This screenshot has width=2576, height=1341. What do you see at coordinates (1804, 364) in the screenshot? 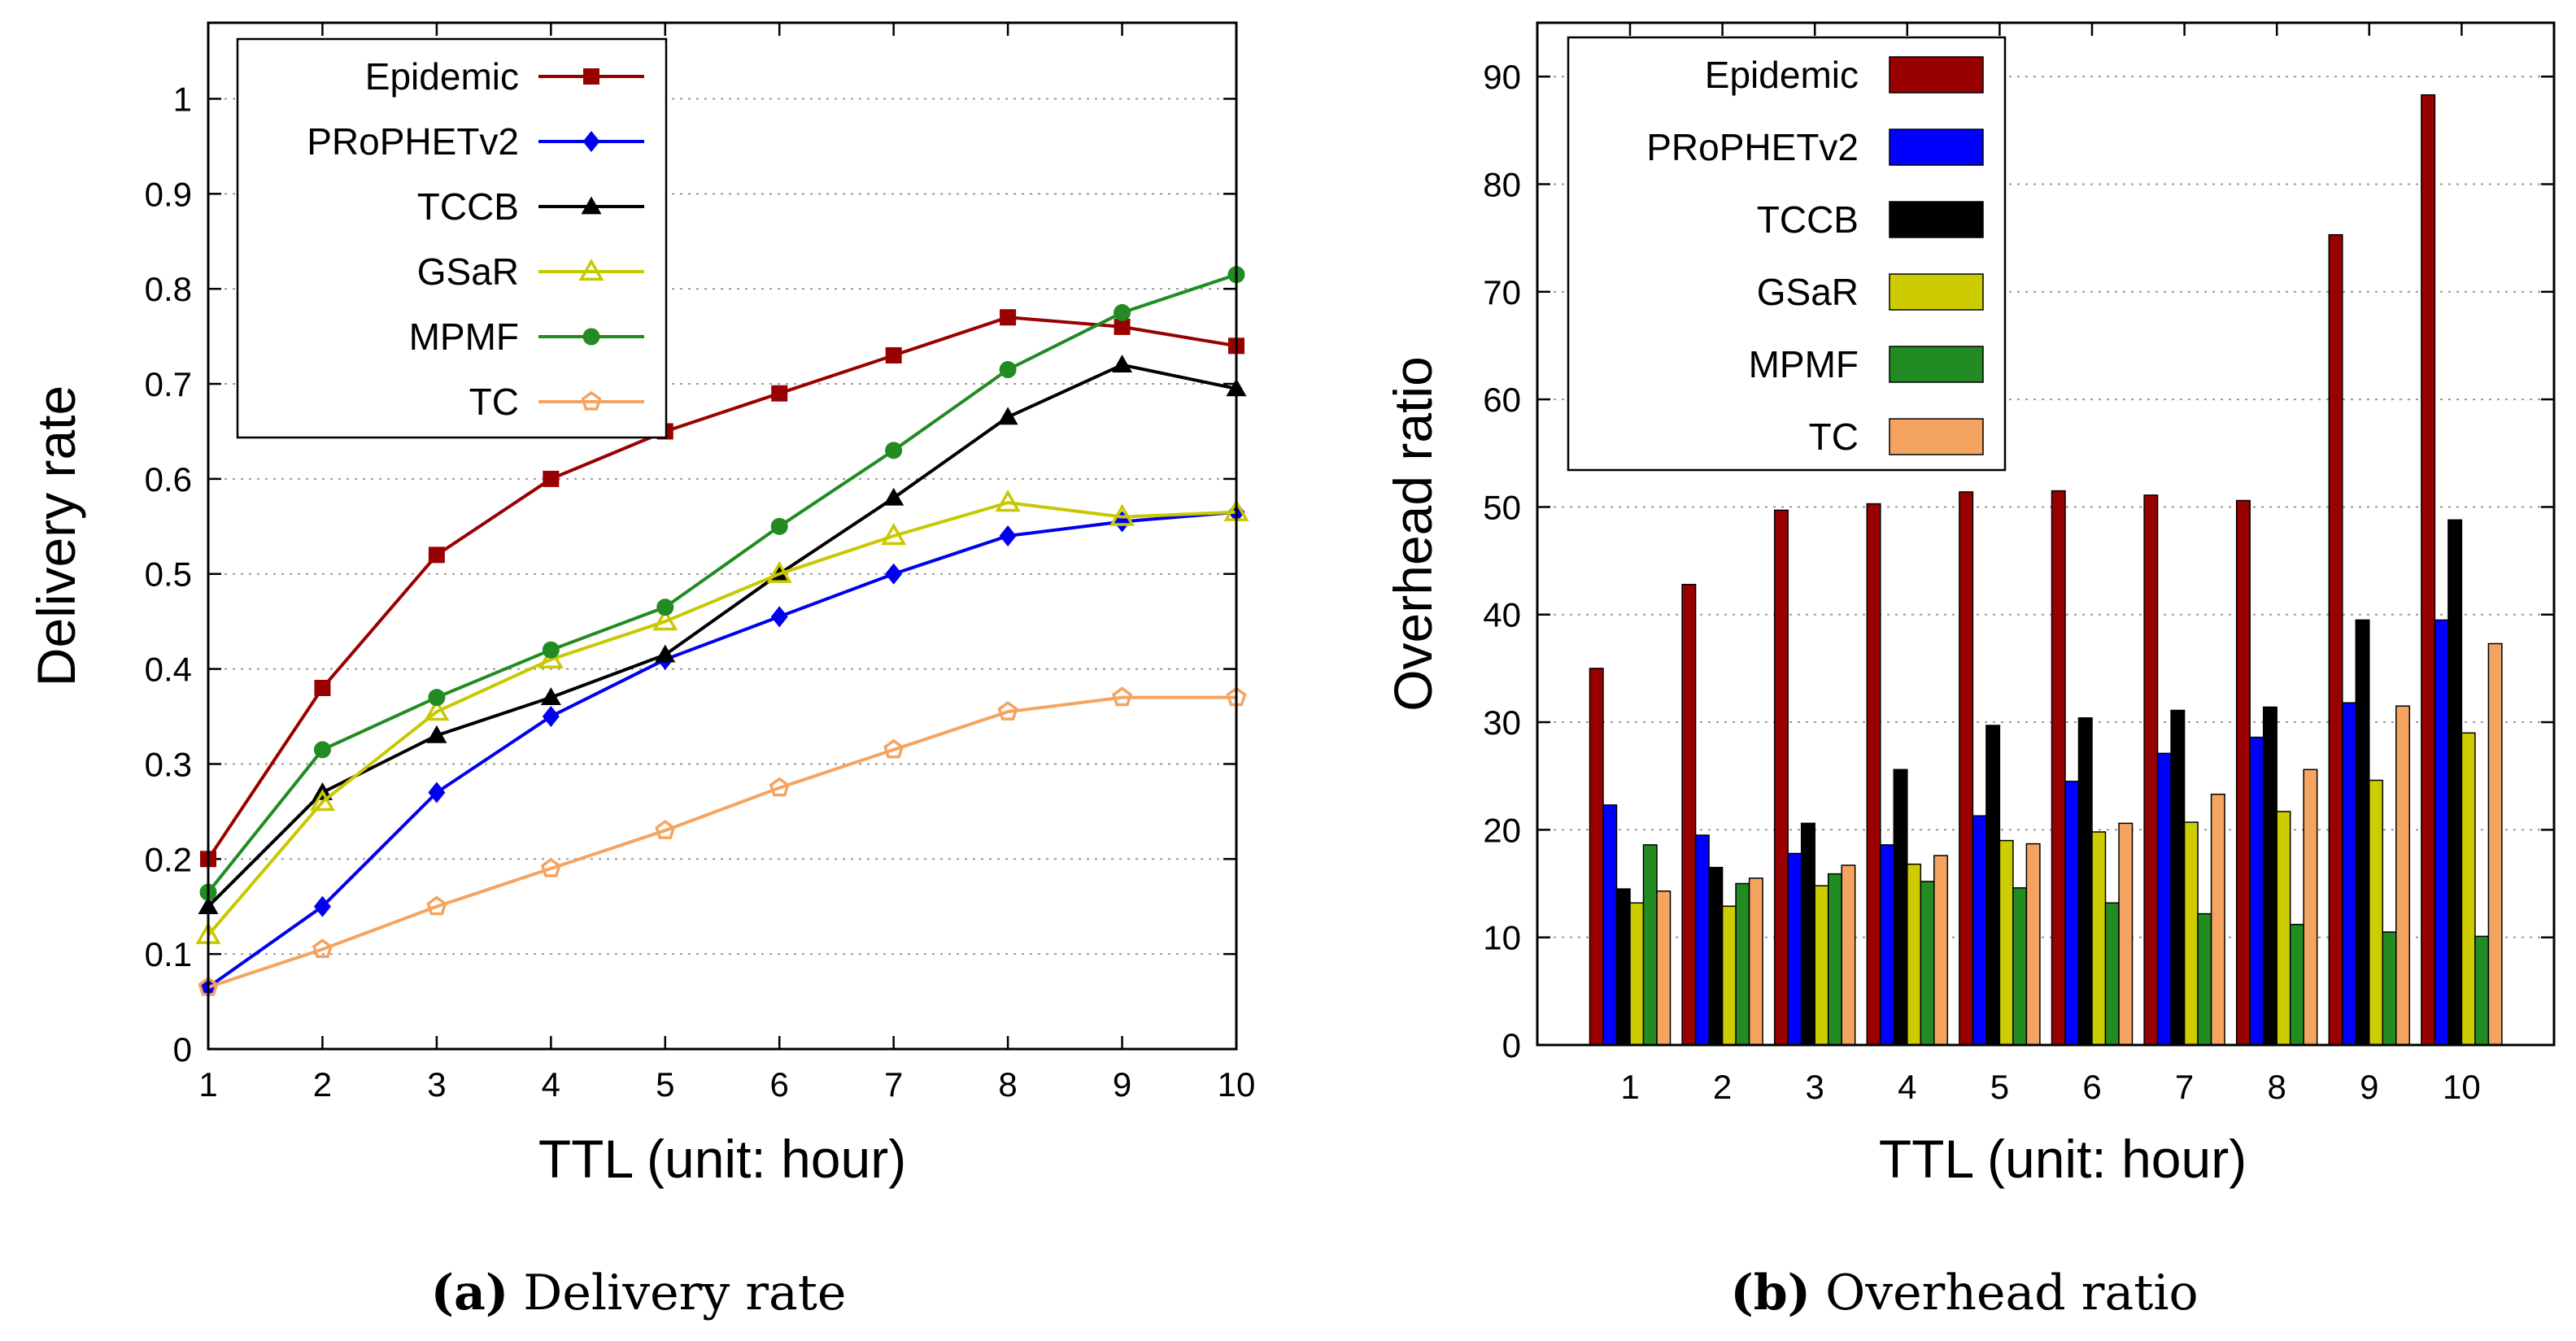
I see `legend-label: MPMF` at bounding box center [1804, 364].